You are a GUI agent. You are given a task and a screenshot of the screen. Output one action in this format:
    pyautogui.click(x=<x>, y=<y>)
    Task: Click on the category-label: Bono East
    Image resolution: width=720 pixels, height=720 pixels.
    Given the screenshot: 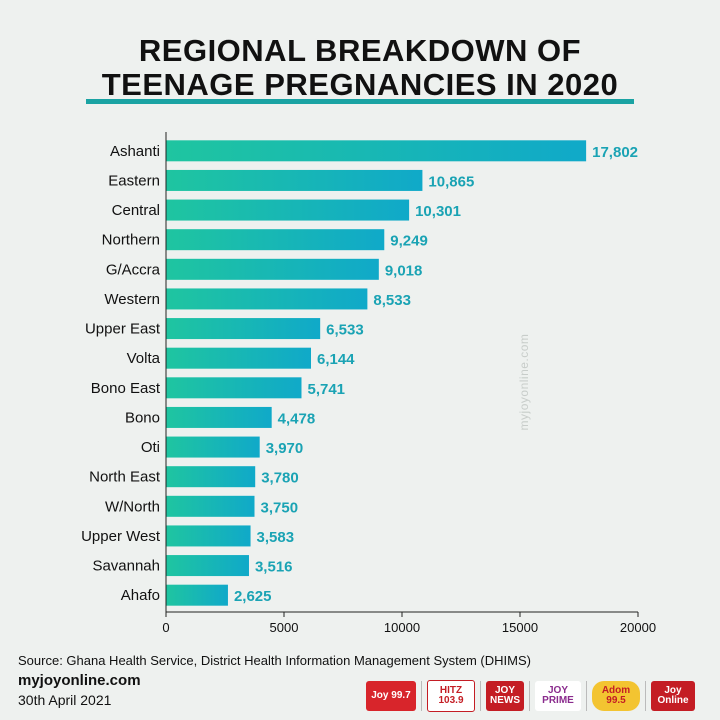 What is the action you would take?
    pyautogui.click(x=126, y=388)
    